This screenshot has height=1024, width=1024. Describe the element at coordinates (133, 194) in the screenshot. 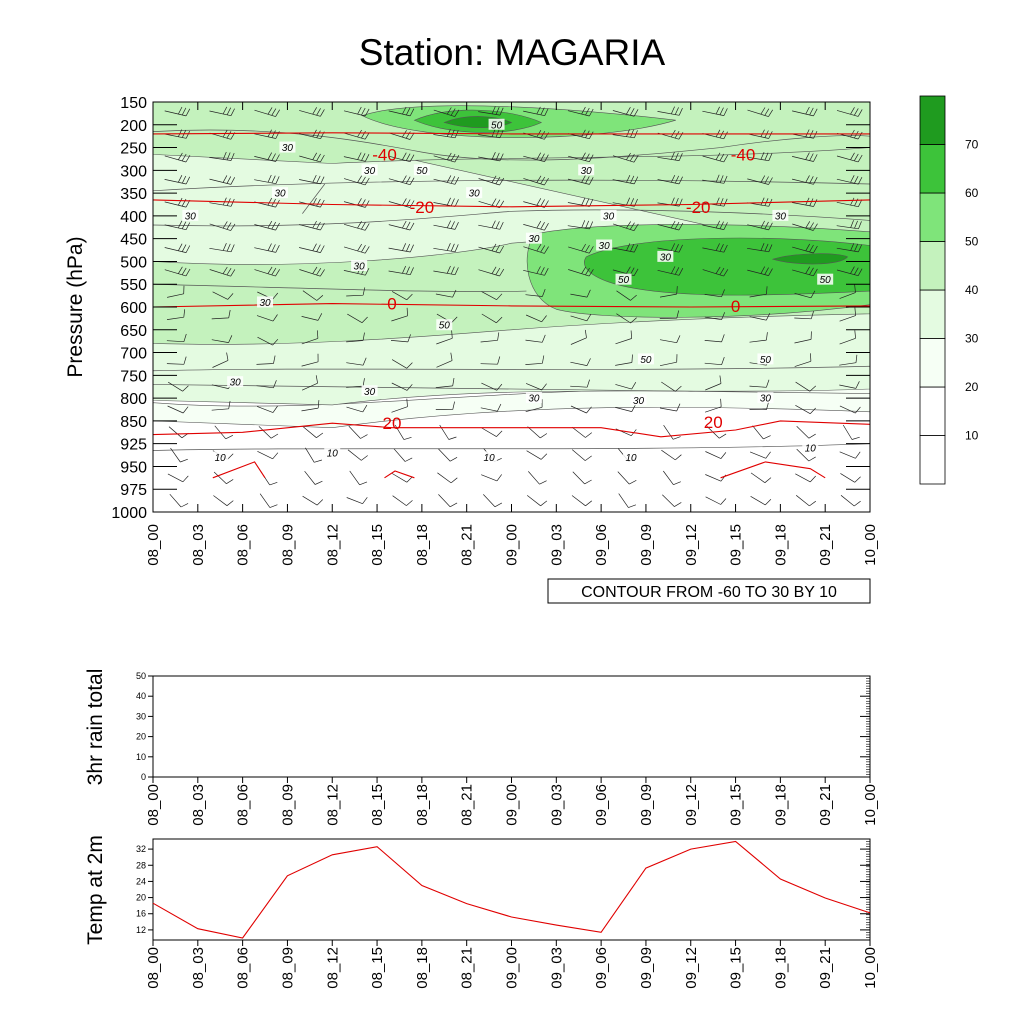

I see `pressure-tick-label: 350` at that location.